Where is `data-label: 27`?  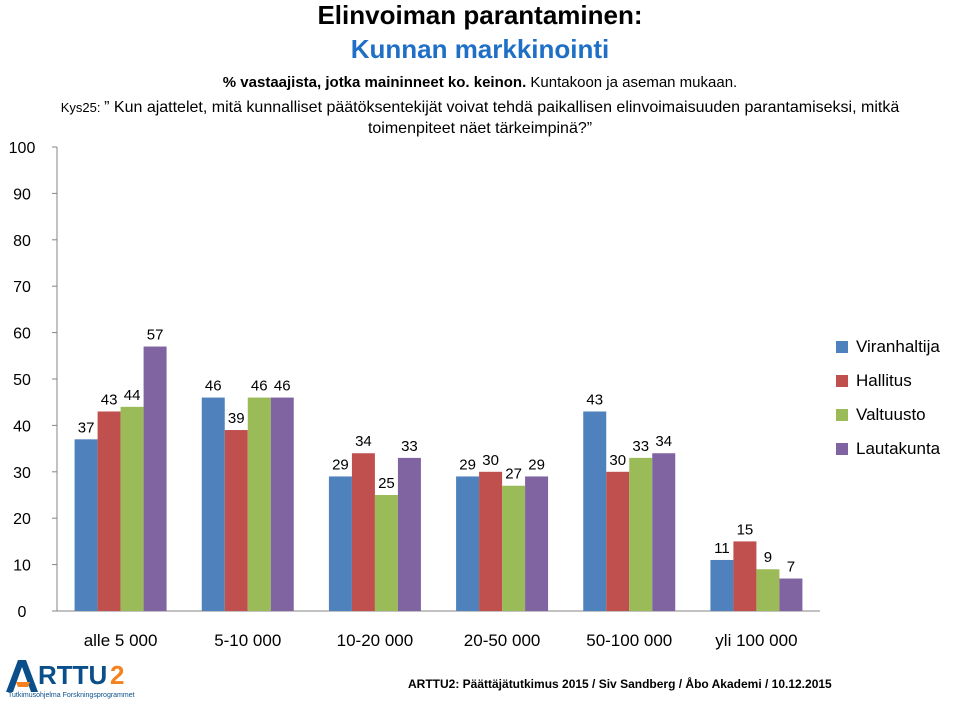
data-label: 27 is located at coordinates (513, 474).